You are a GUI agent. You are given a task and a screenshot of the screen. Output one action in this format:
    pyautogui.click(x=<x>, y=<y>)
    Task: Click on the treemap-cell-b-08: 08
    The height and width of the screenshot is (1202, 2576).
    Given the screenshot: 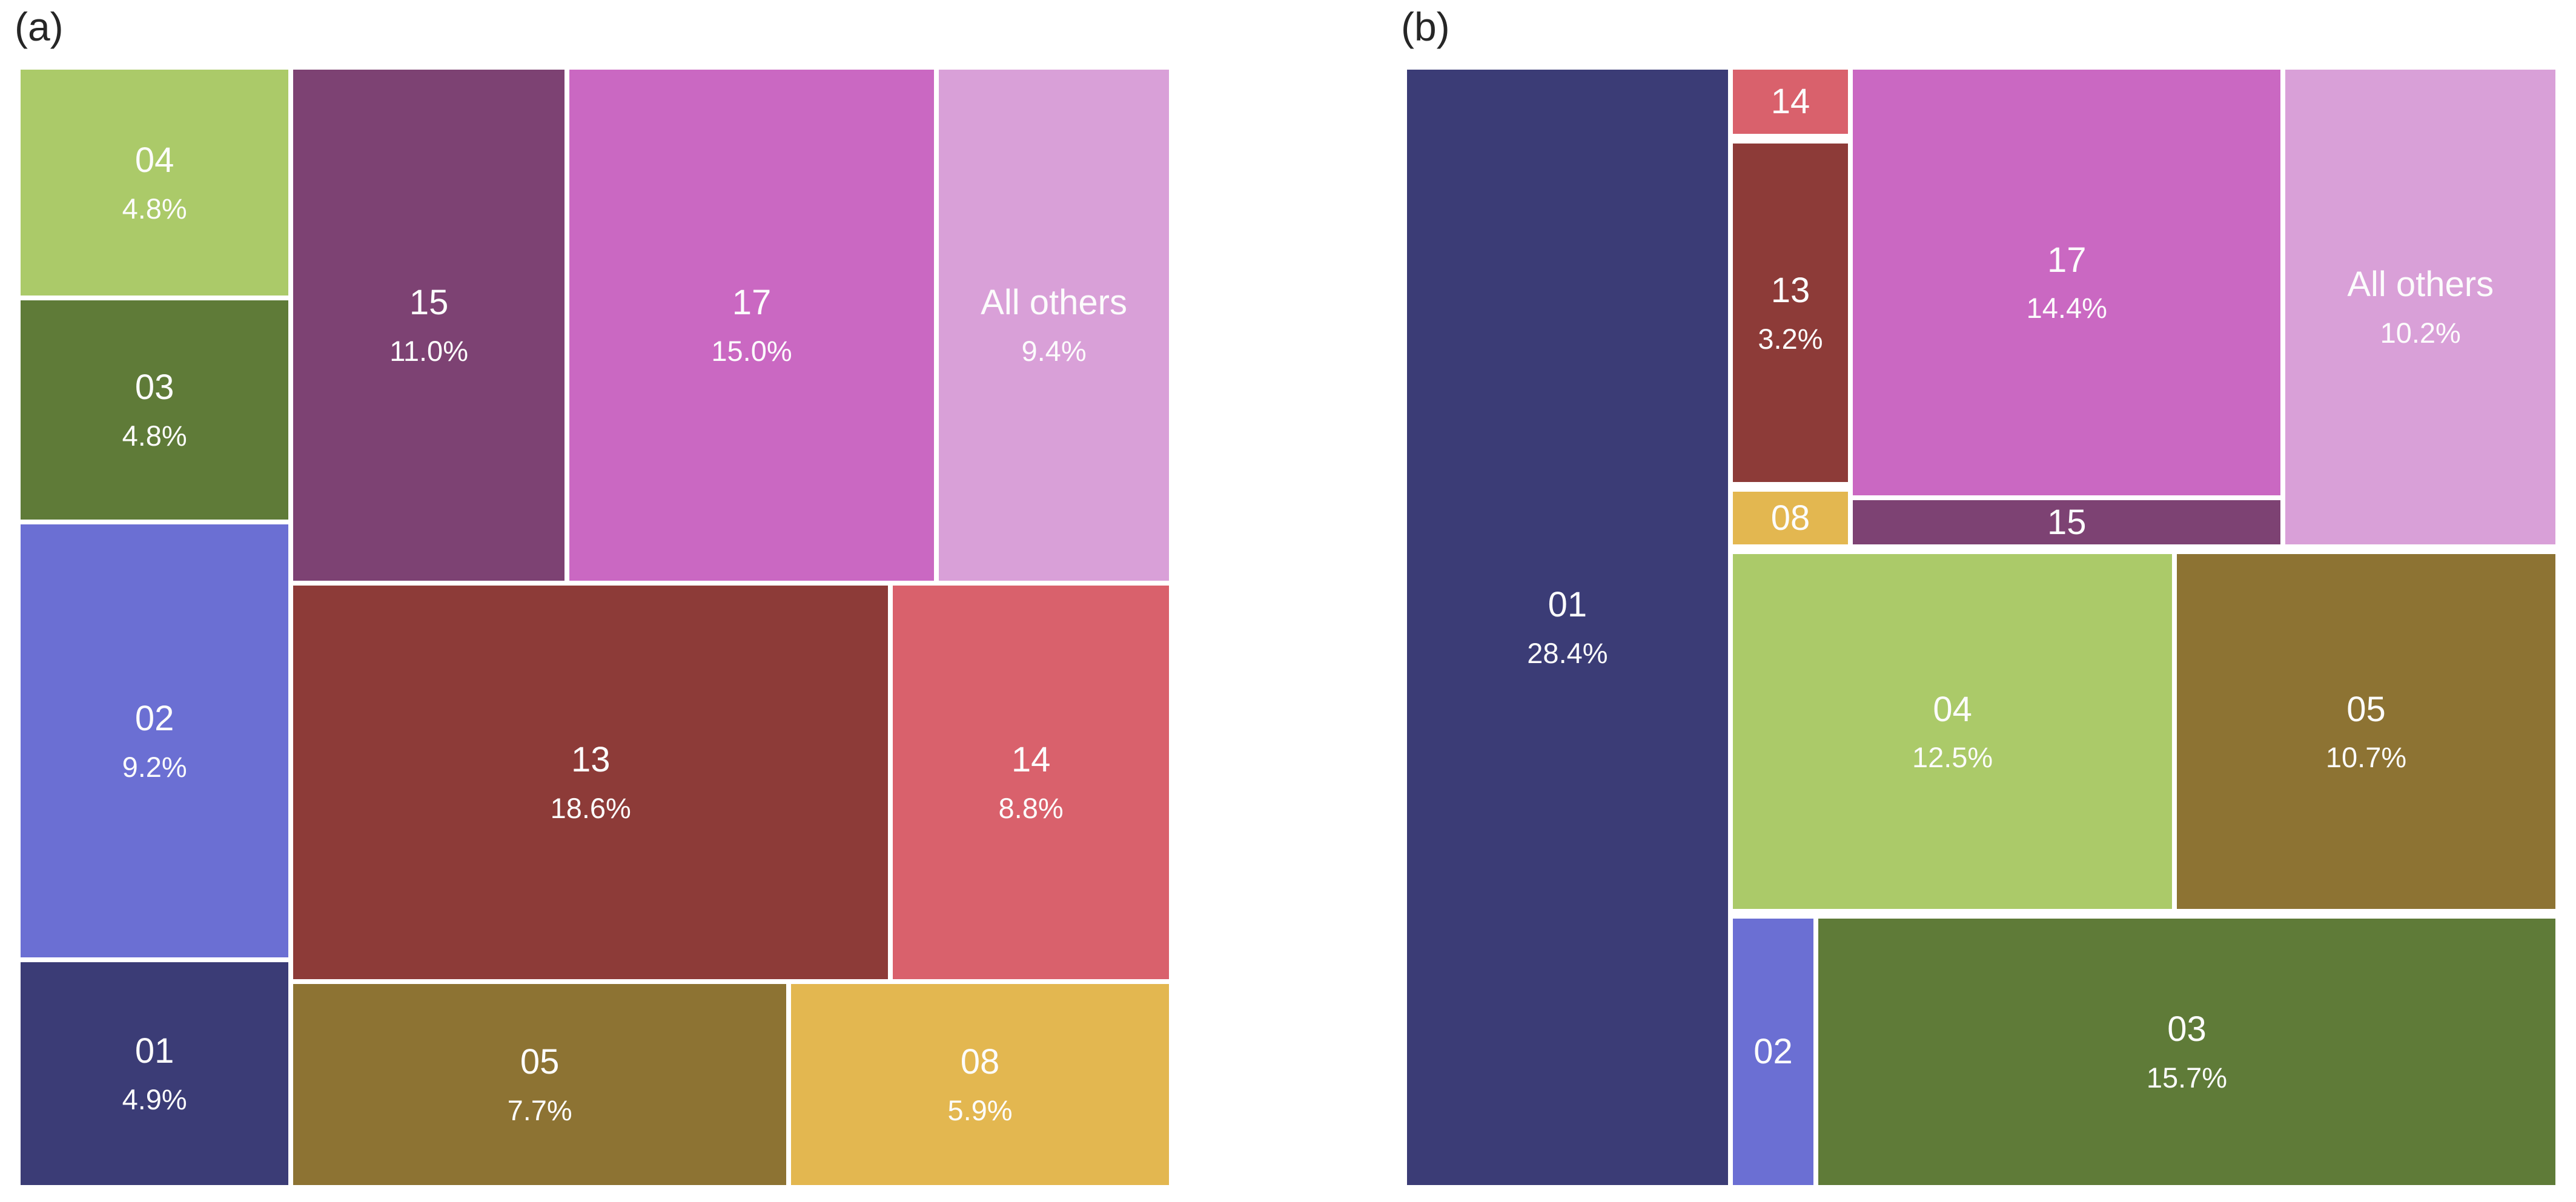 What is the action you would take?
    pyautogui.click(x=1790, y=518)
    